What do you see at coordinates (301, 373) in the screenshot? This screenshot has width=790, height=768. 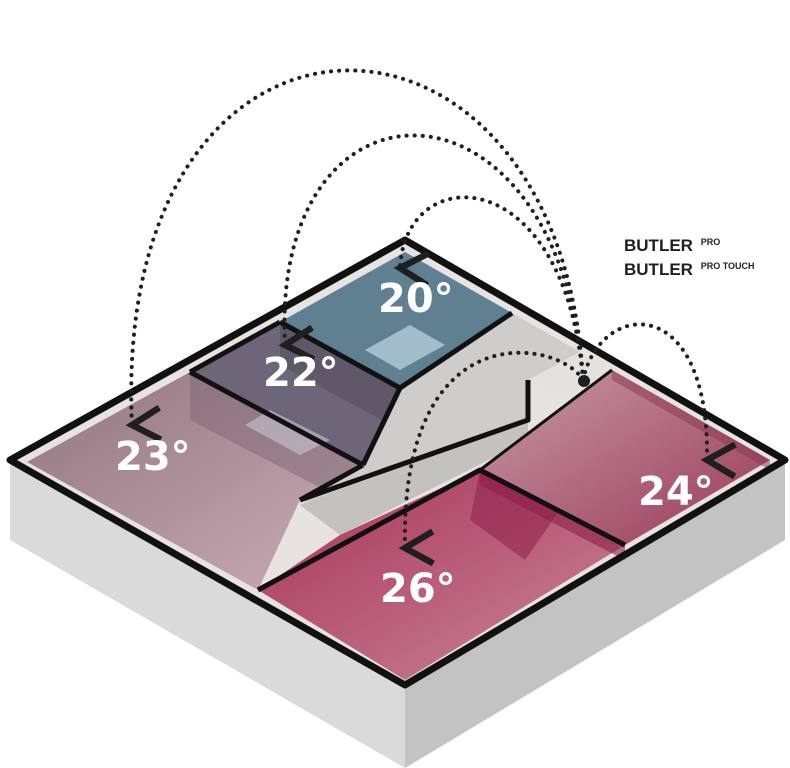 I see `room-22-temperature: 22°` at bounding box center [301, 373].